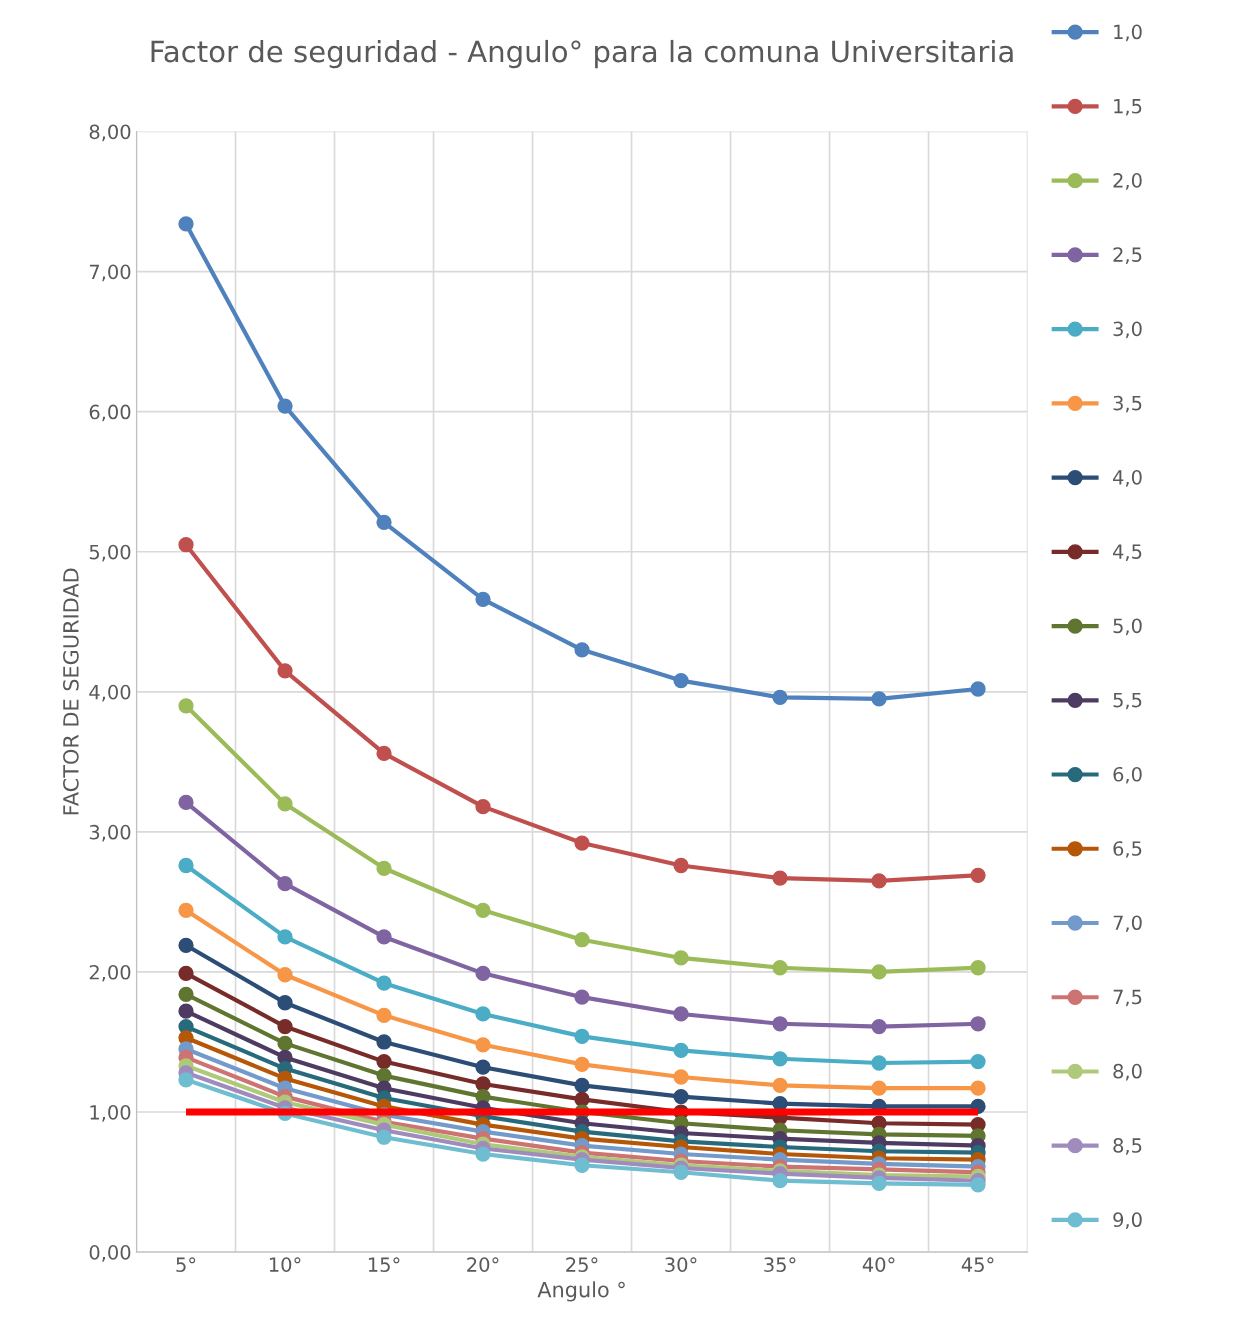 Image resolution: width=1241 pixels, height=1342 pixels. What do you see at coordinates (1127, 1146) in the screenshot?
I see `legend-label: 8,5` at bounding box center [1127, 1146].